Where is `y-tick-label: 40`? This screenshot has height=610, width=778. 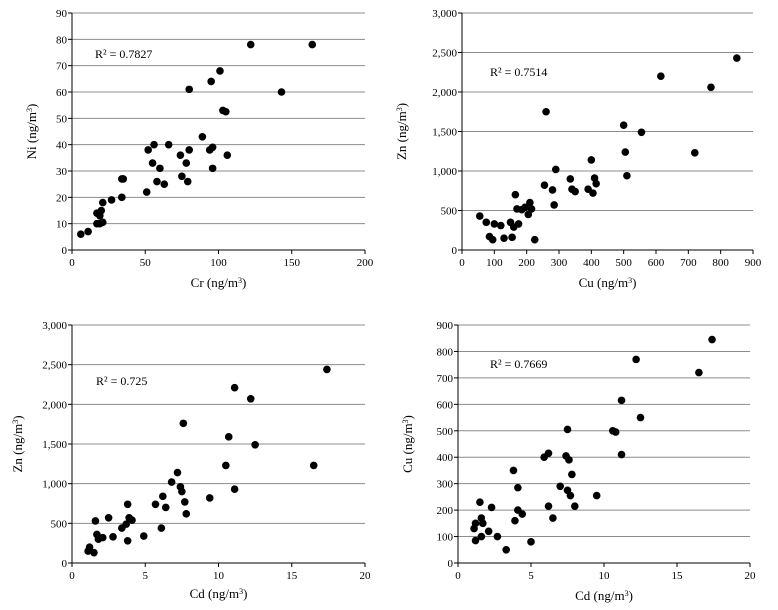
y-tick-label: 40 is located at coordinates (62, 146).